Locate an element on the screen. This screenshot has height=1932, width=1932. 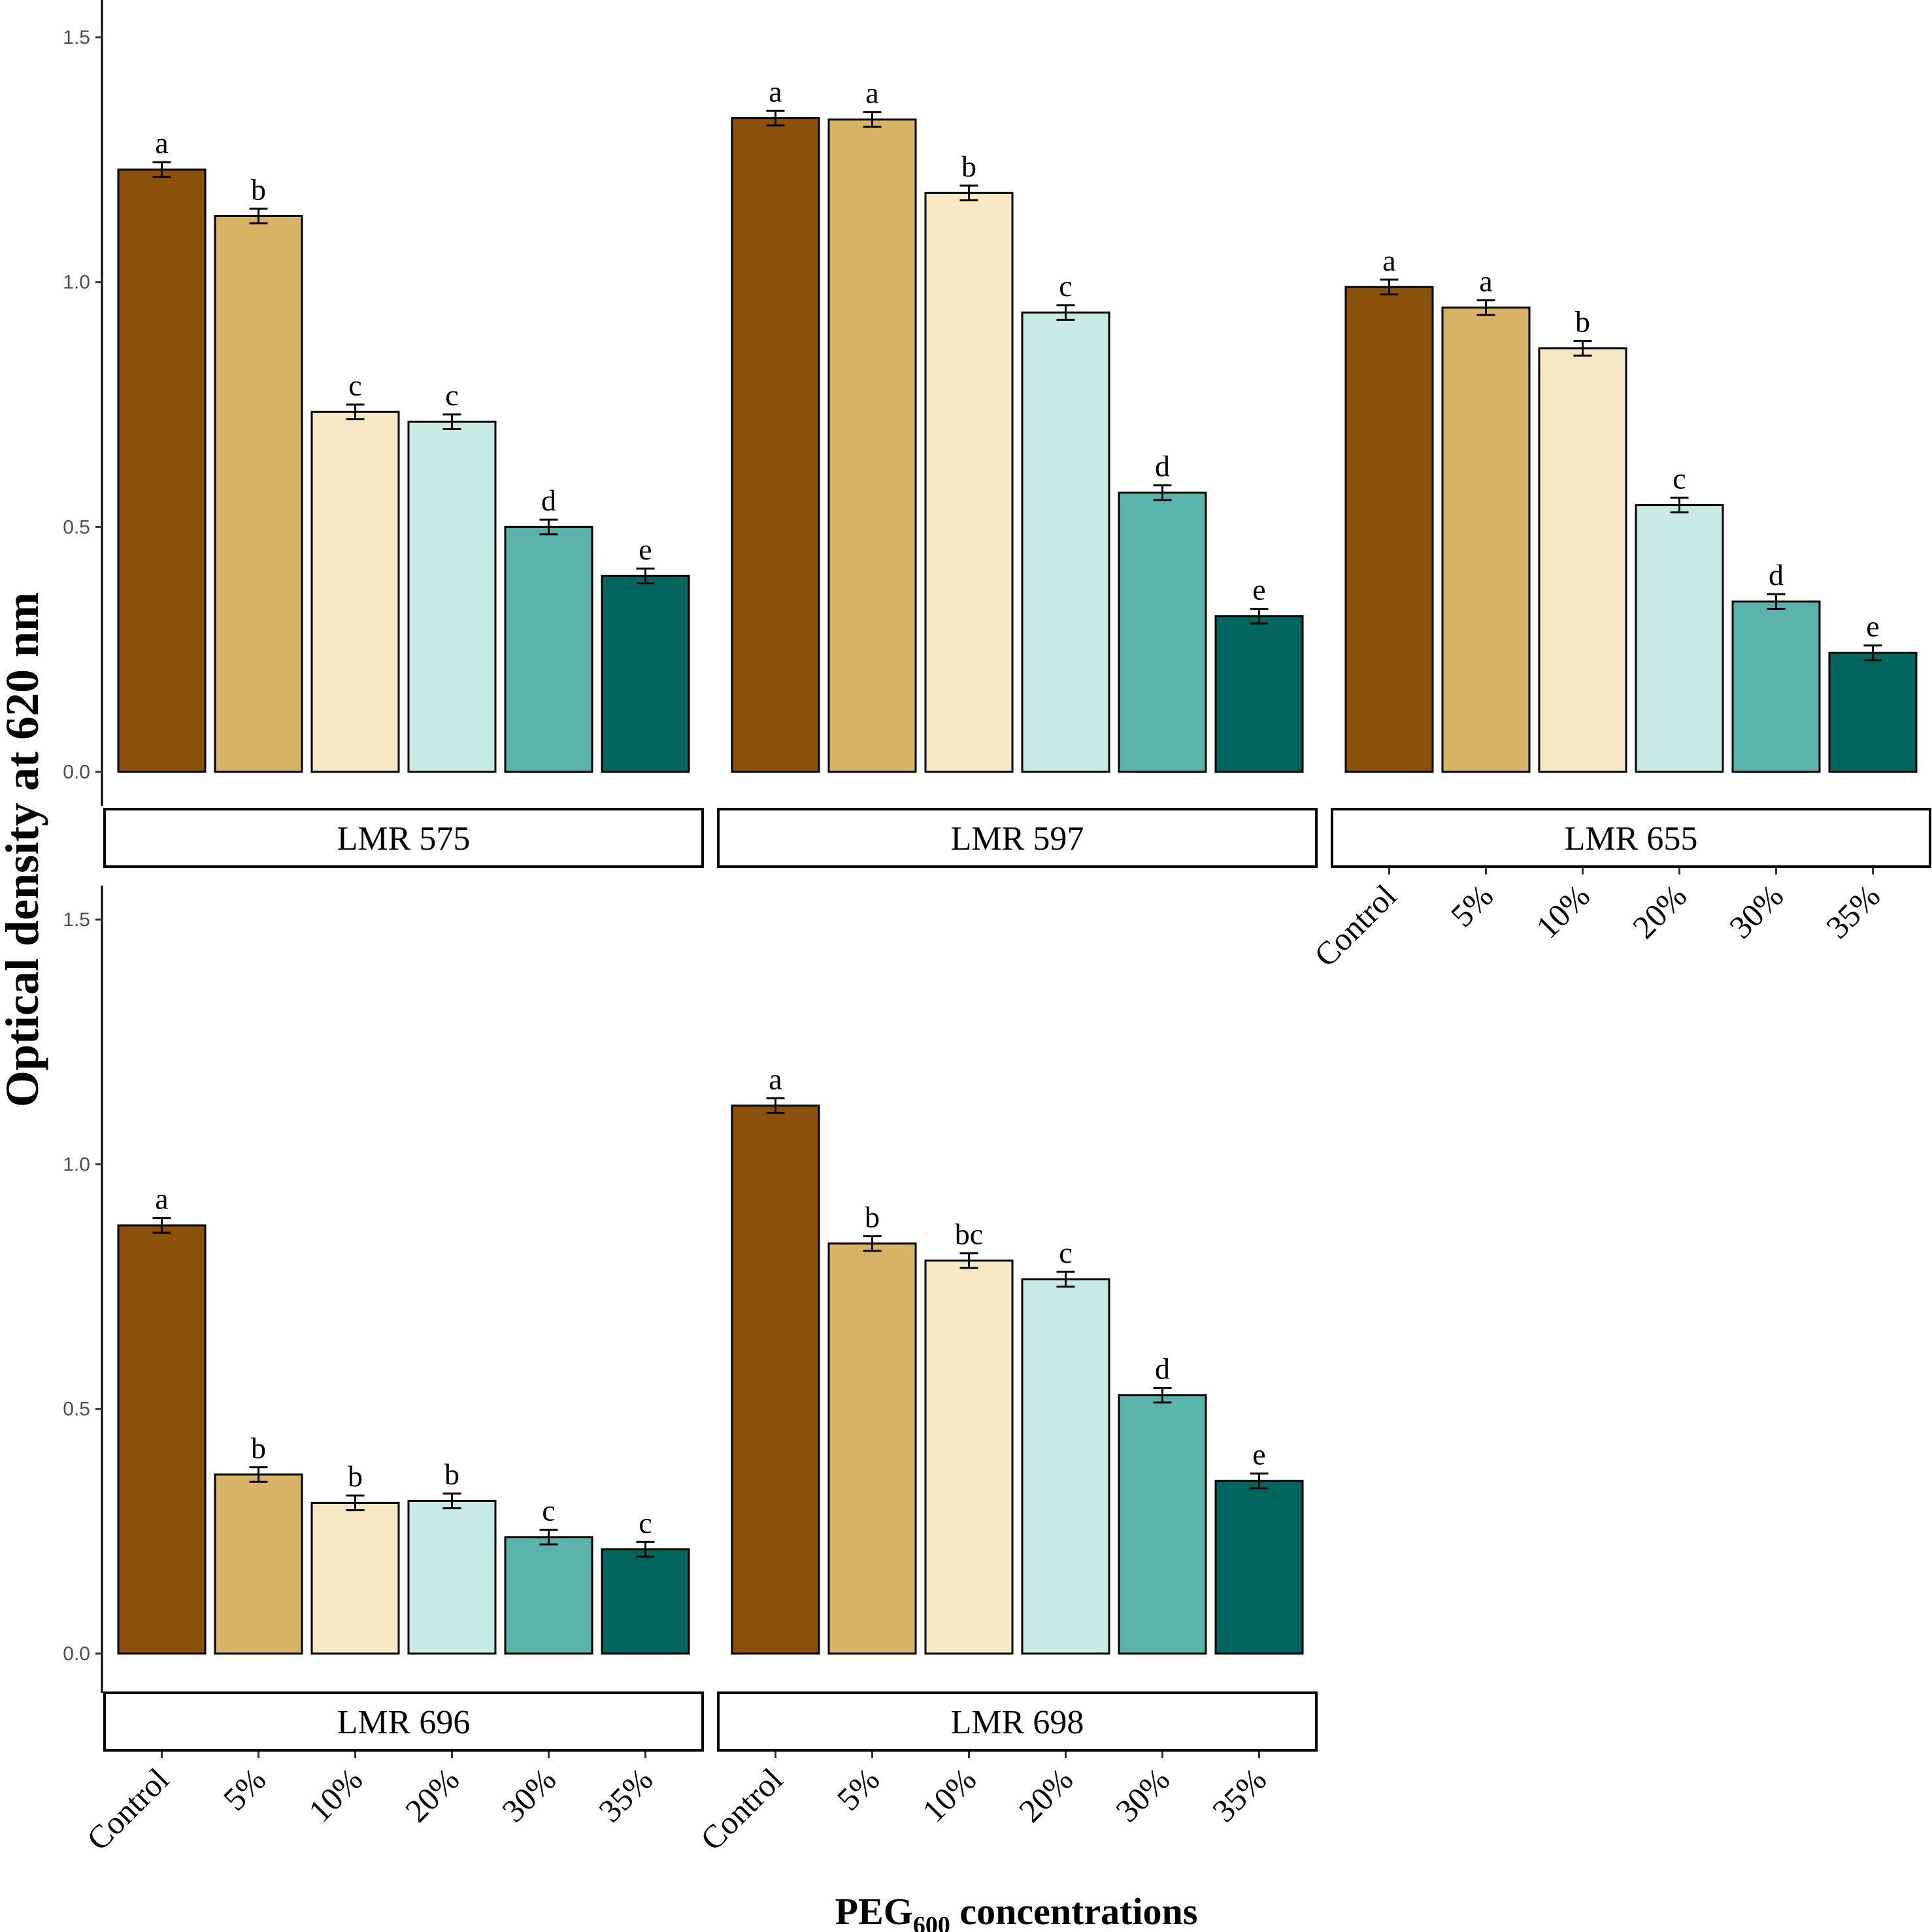
x-axis-title-main: PEG is located at coordinates (874, 1911).